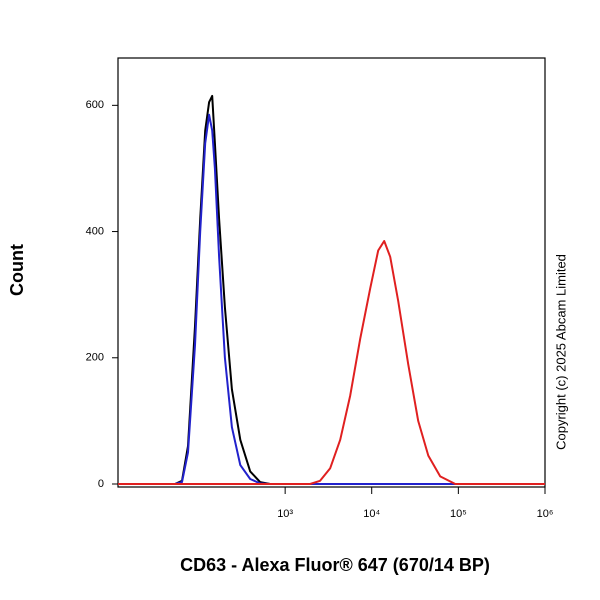  Describe the element at coordinates (560, 352) in the screenshot. I see `copyright: Copyright (c) 2025 Abcam Limited` at that location.